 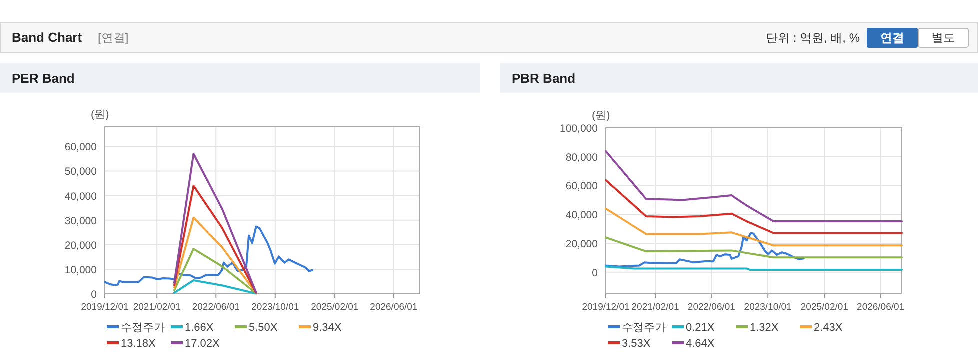 What do you see at coordinates (637, 344) in the screenshot?
I see `legend-label: 3.53X` at bounding box center [637, 344].